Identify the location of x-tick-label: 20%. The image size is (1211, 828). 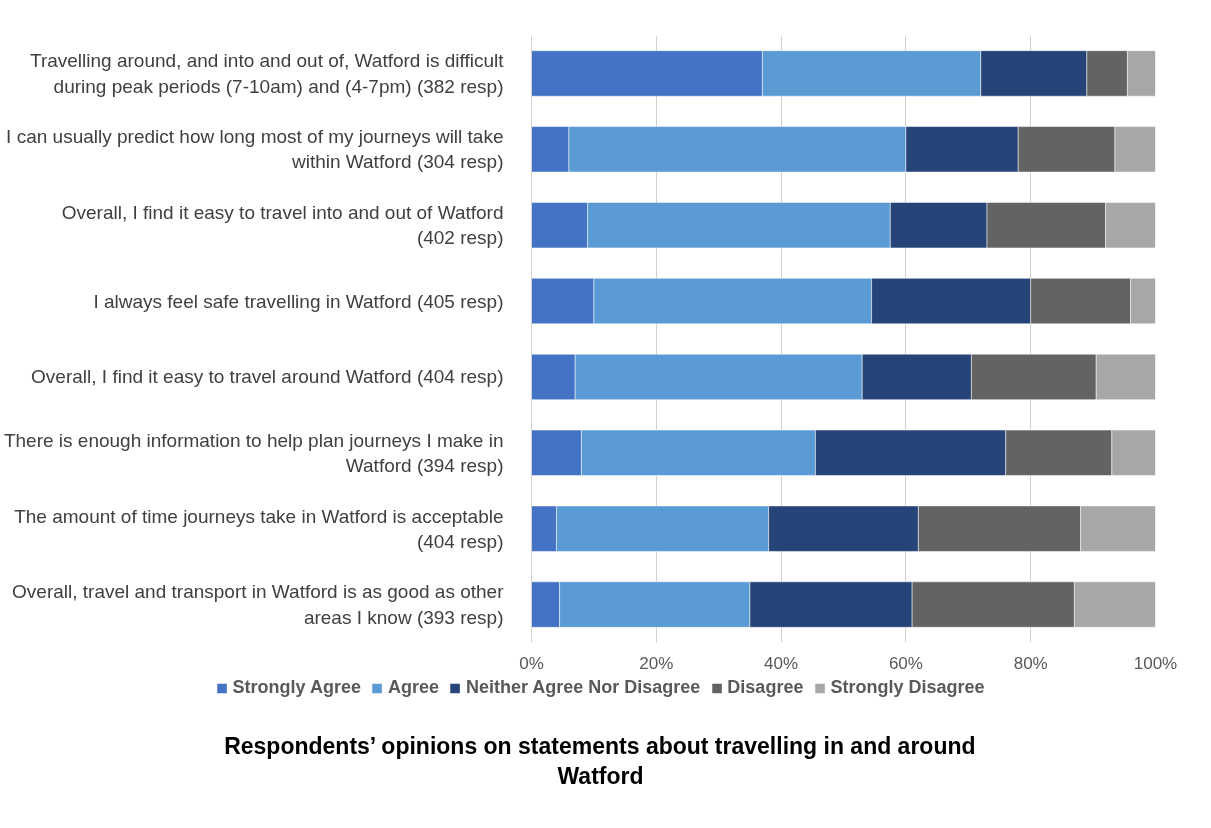
(656, 663).